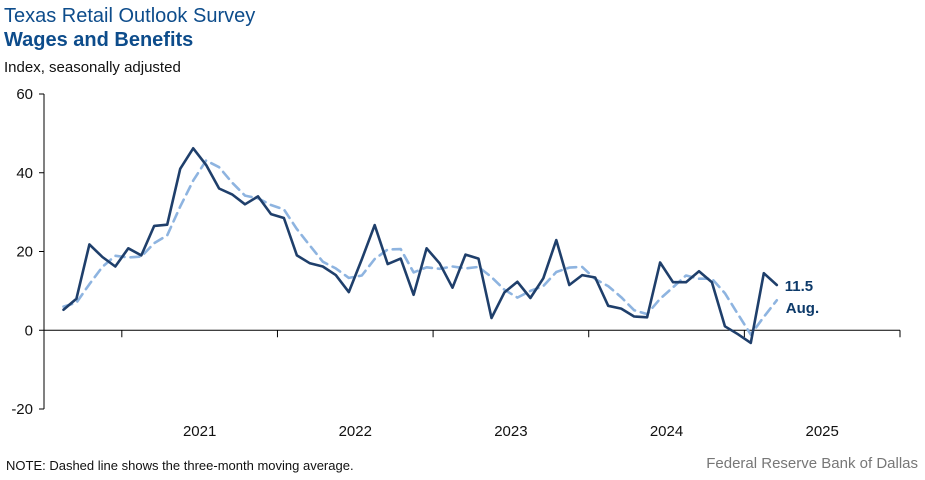  What do you see at coordinates (812, 463) in the screenshot?
I see `source-credit: Federal Reserve Bank of Dallas` at bounding box center [812, 463].